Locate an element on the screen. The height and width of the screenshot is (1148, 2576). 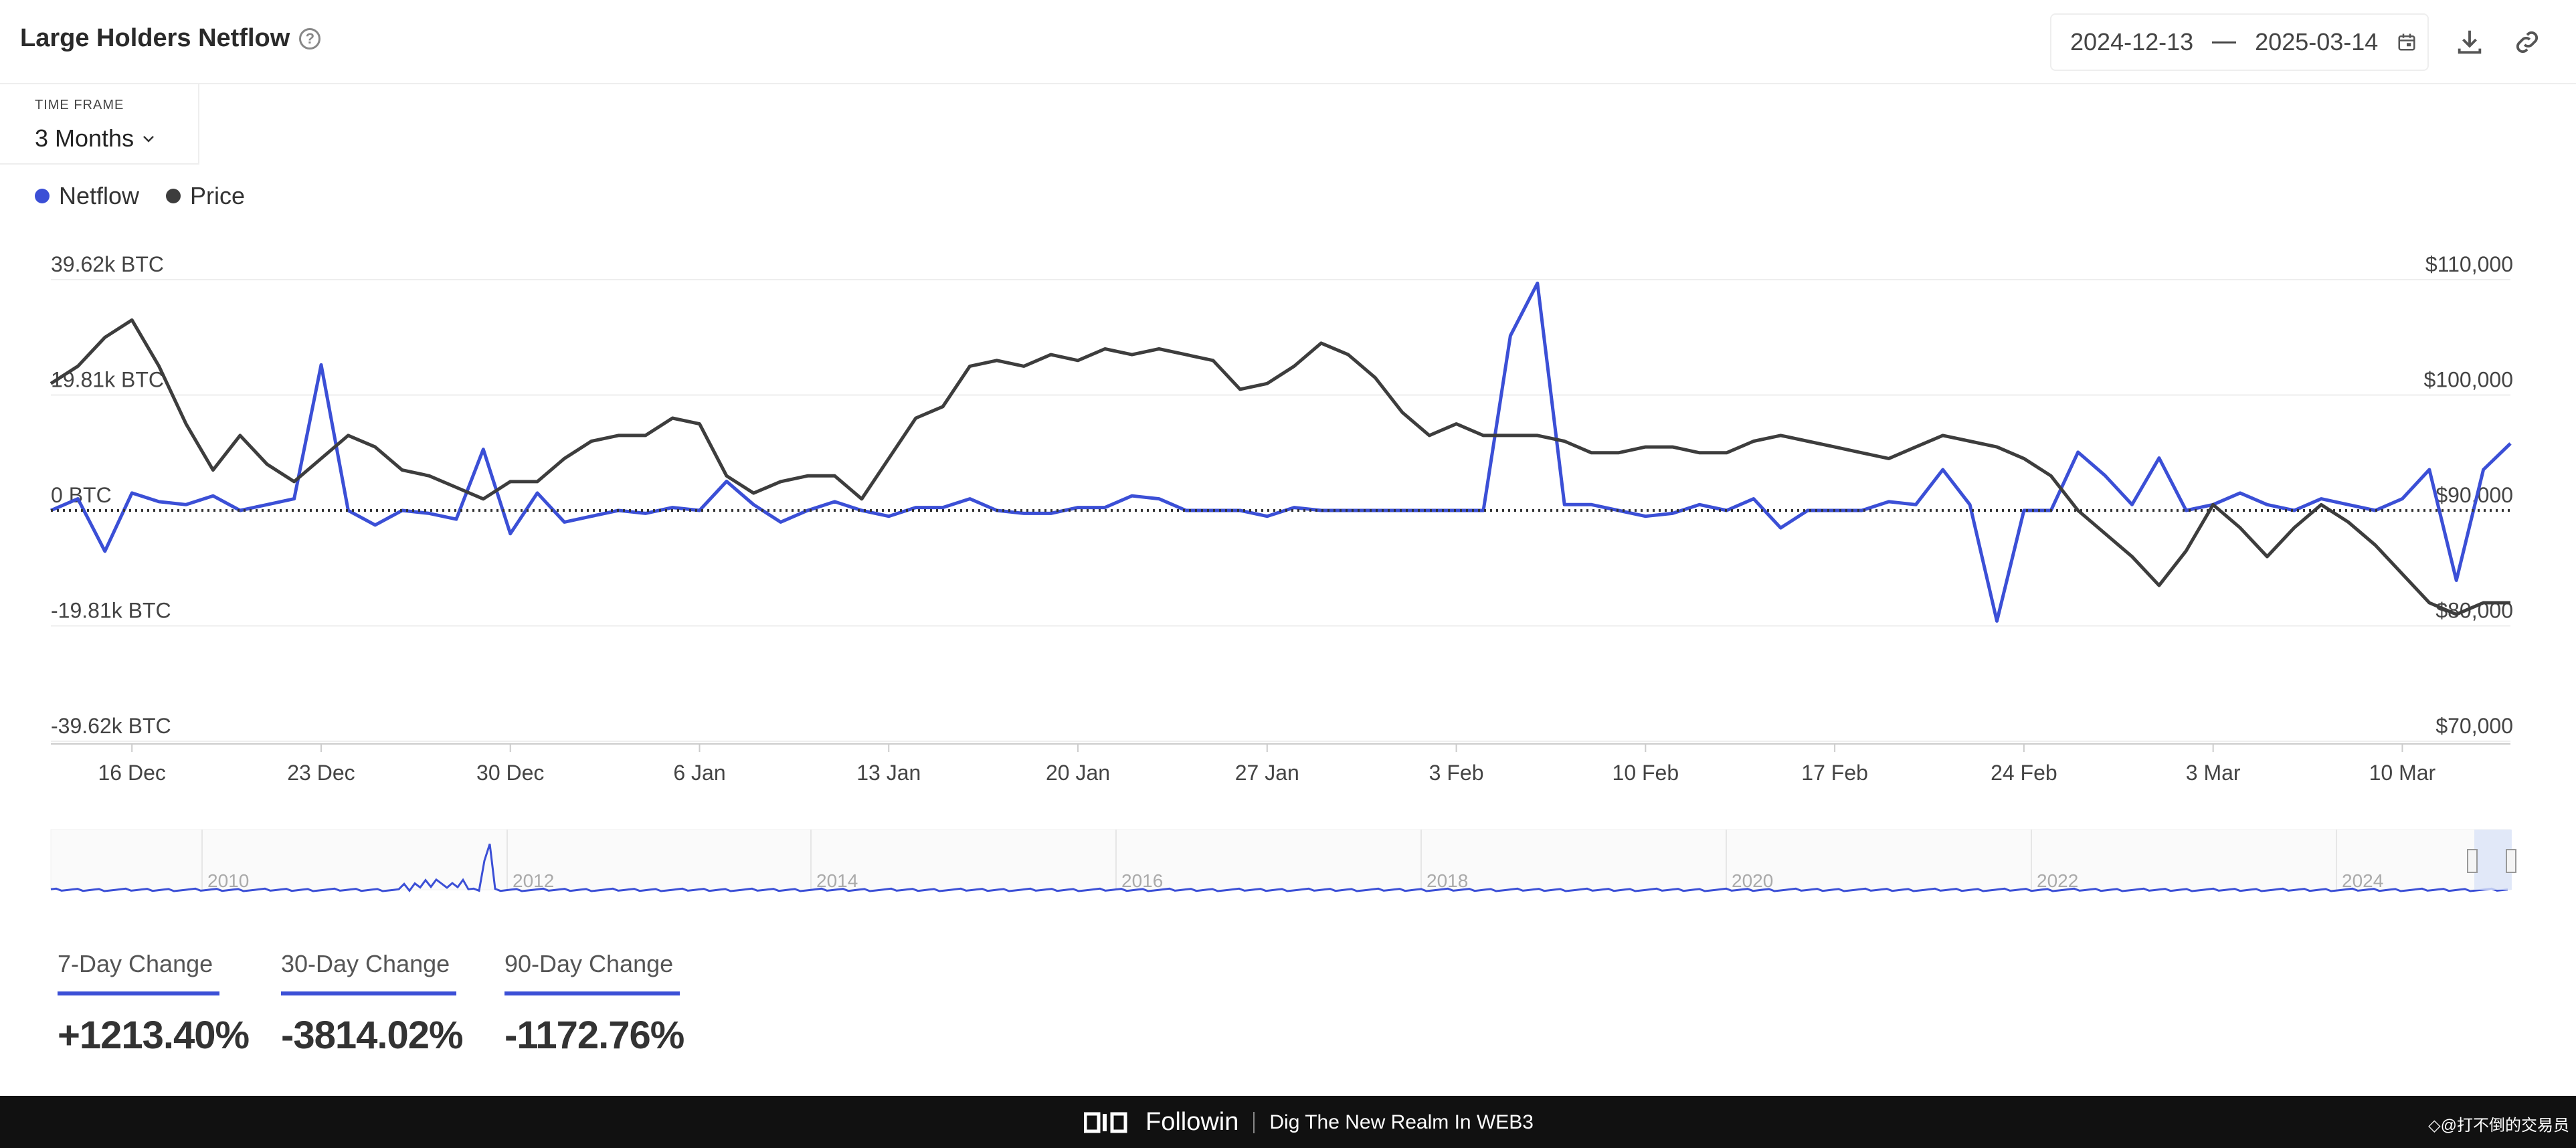
x-tick-label: 10 Mar is located at coordinates (2402, 773).